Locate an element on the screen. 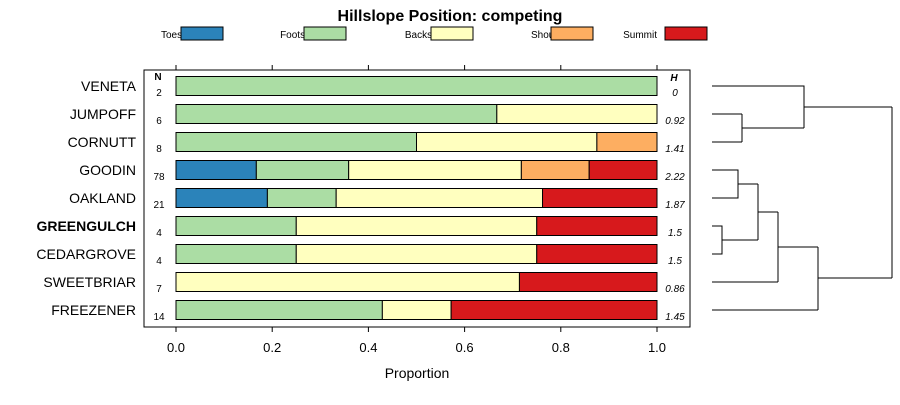 The height and width of the screenshot is (405, 900). row-label: JUMPOFF is located at coordinates (103, 114).